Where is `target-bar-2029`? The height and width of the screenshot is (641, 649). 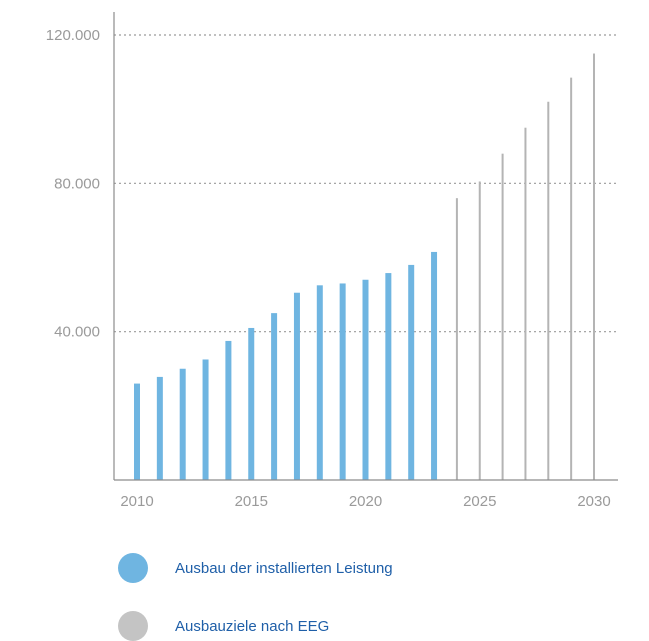
target-bar-2029 is located at coordinates (571, 278).